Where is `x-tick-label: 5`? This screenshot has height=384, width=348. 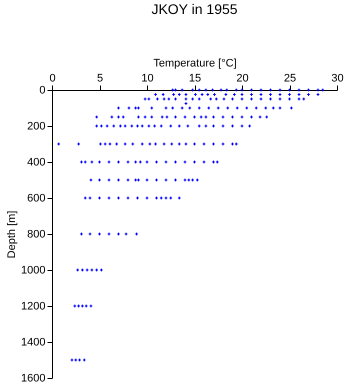 x-tick-label: 5 is located at coordinates (100, 78).